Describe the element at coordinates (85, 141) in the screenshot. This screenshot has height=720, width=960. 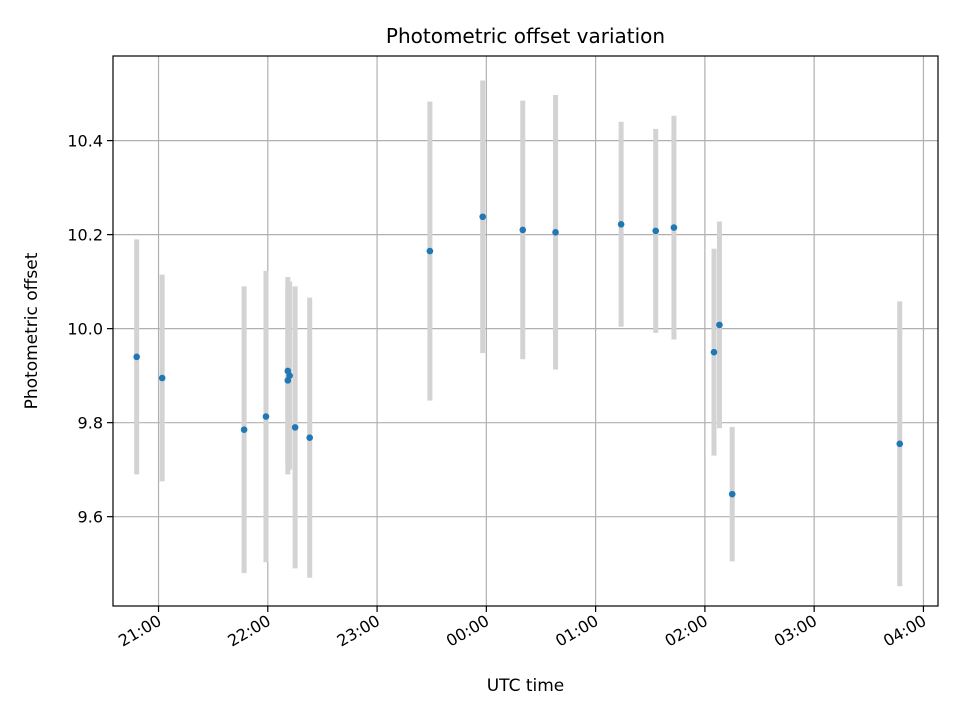
I see `y-tick-label: 10.4` at that location.